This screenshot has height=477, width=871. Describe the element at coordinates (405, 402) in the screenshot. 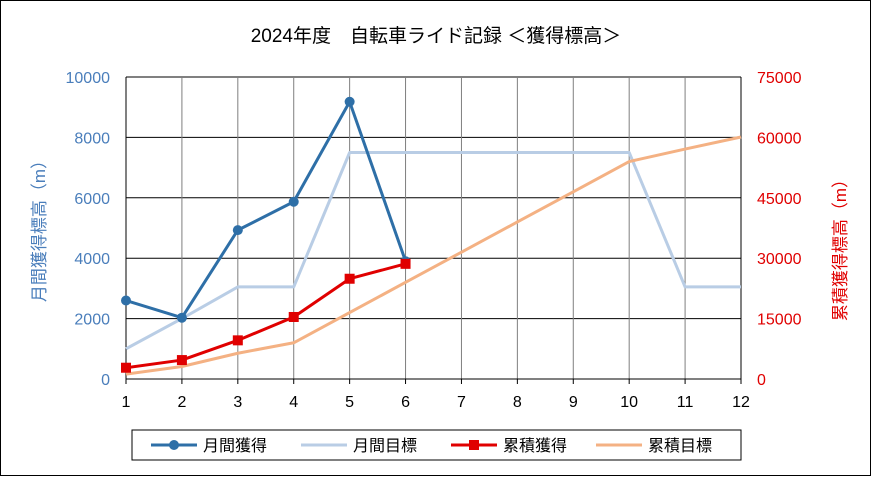

I see `x-tick-label: 6` at that location.